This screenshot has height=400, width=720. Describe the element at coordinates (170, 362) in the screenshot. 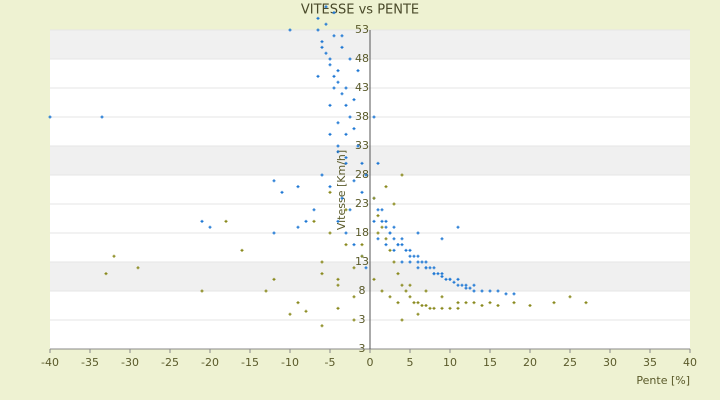

I see `x-tick-label: -25` at that location.